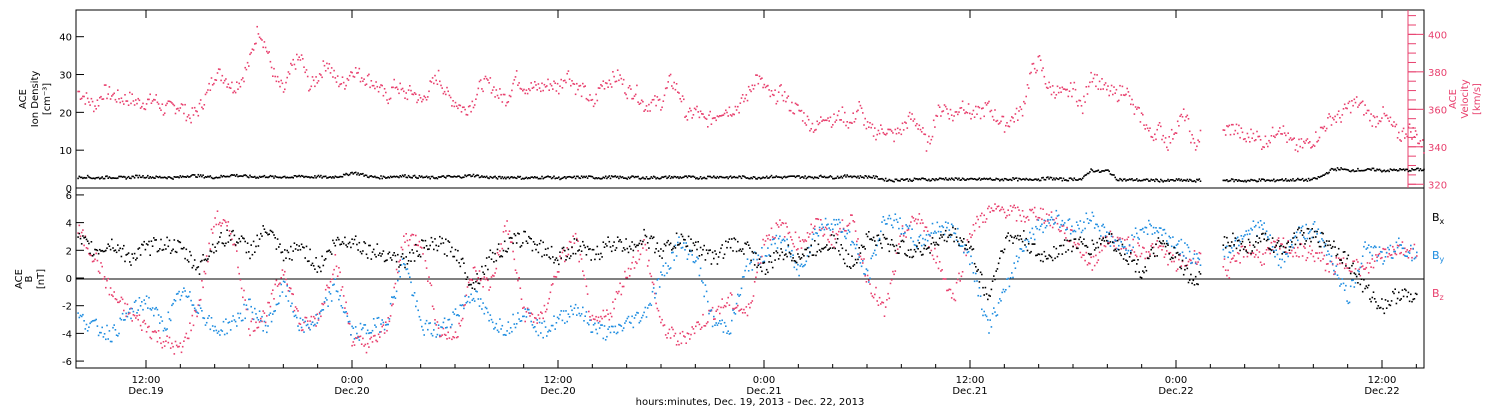 This screenshot has height=414, width=1500. What do you see at coordinates (1437, 148) in the screenshot?
I see `top-right-ytick-label: 340` at bounding box center [1437, 148].